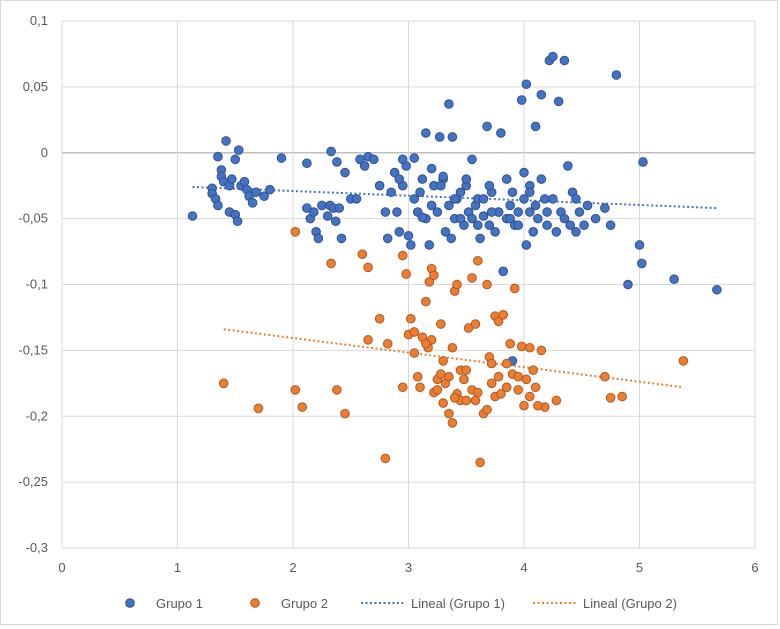 The image size is (780, 629). What do you see at coordinates (37, 415) in the screenshot?
I see `y-tick-label: -0,2` at bounding box center [37, 415].